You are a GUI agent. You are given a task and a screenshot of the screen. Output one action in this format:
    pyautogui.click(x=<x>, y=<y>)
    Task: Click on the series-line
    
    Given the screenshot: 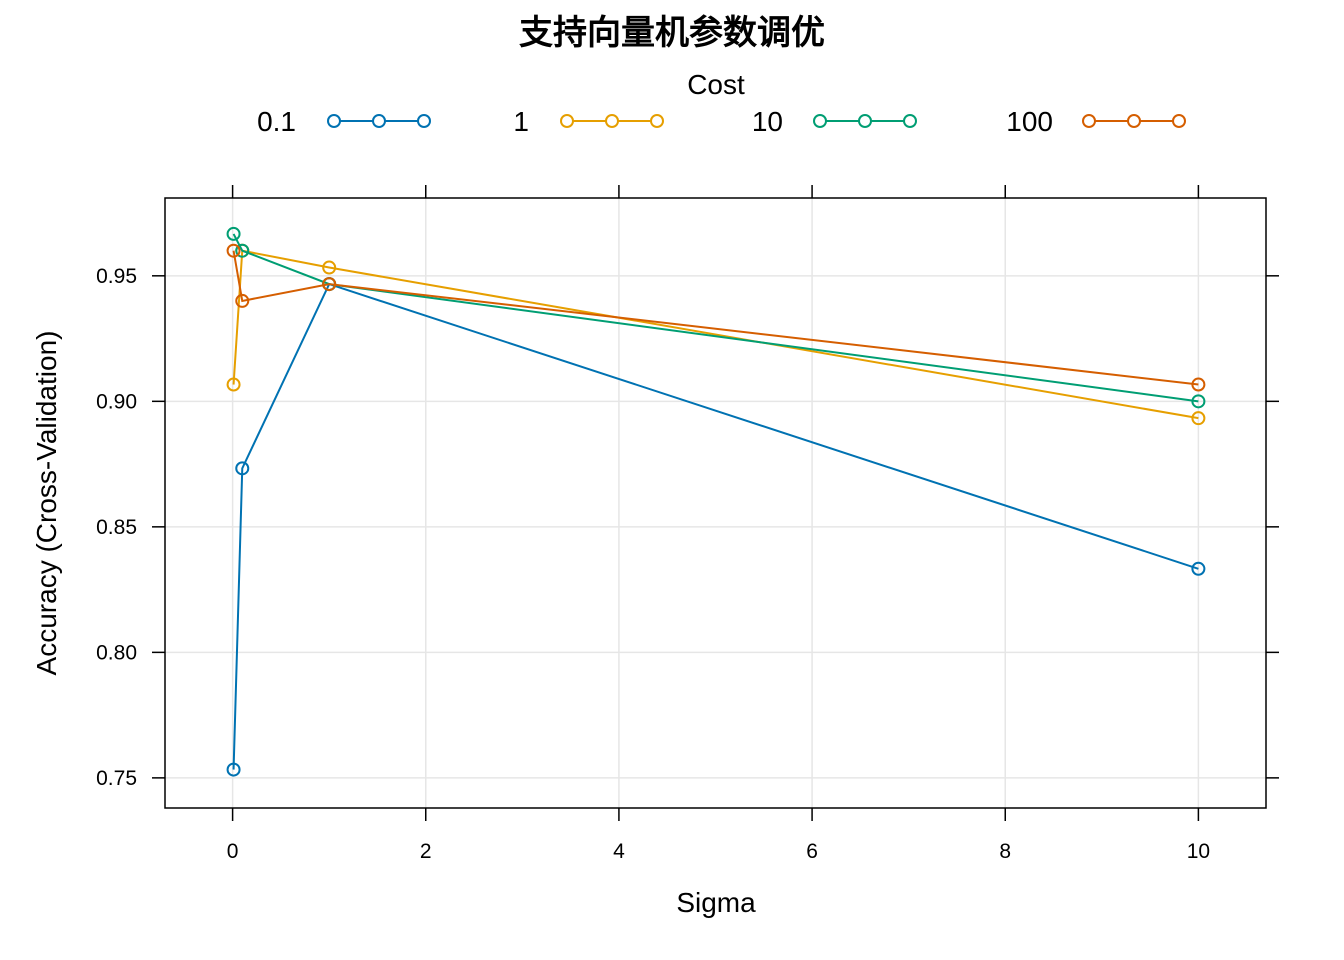 What is the action you would take?
    pyautogui.click(x=715, y=318)
    